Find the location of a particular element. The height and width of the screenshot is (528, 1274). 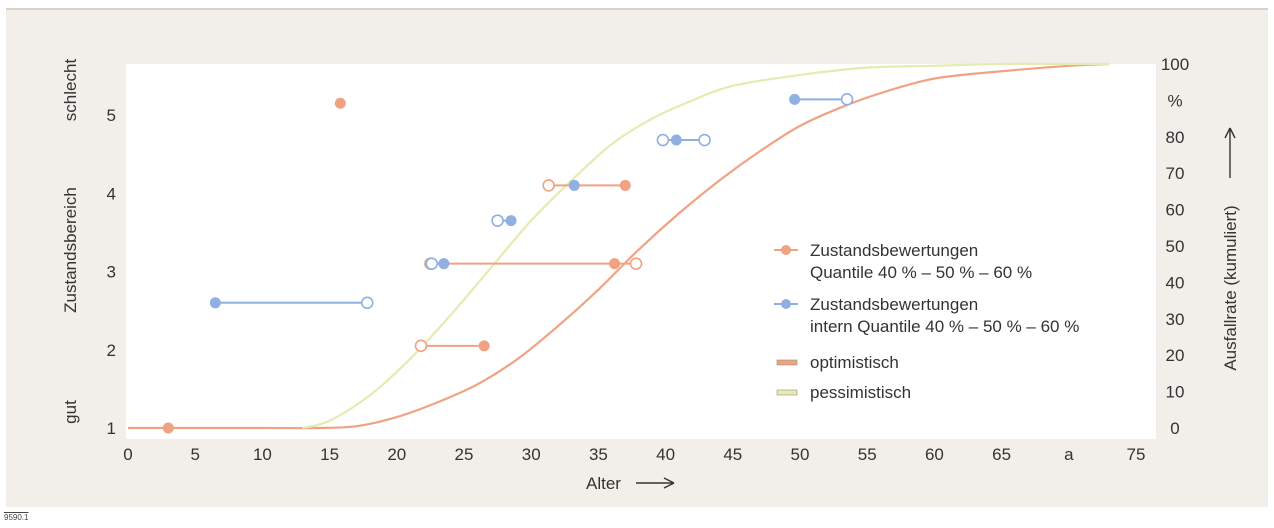

q50-marker-s1-p0 is located at coordinates (215, 303).